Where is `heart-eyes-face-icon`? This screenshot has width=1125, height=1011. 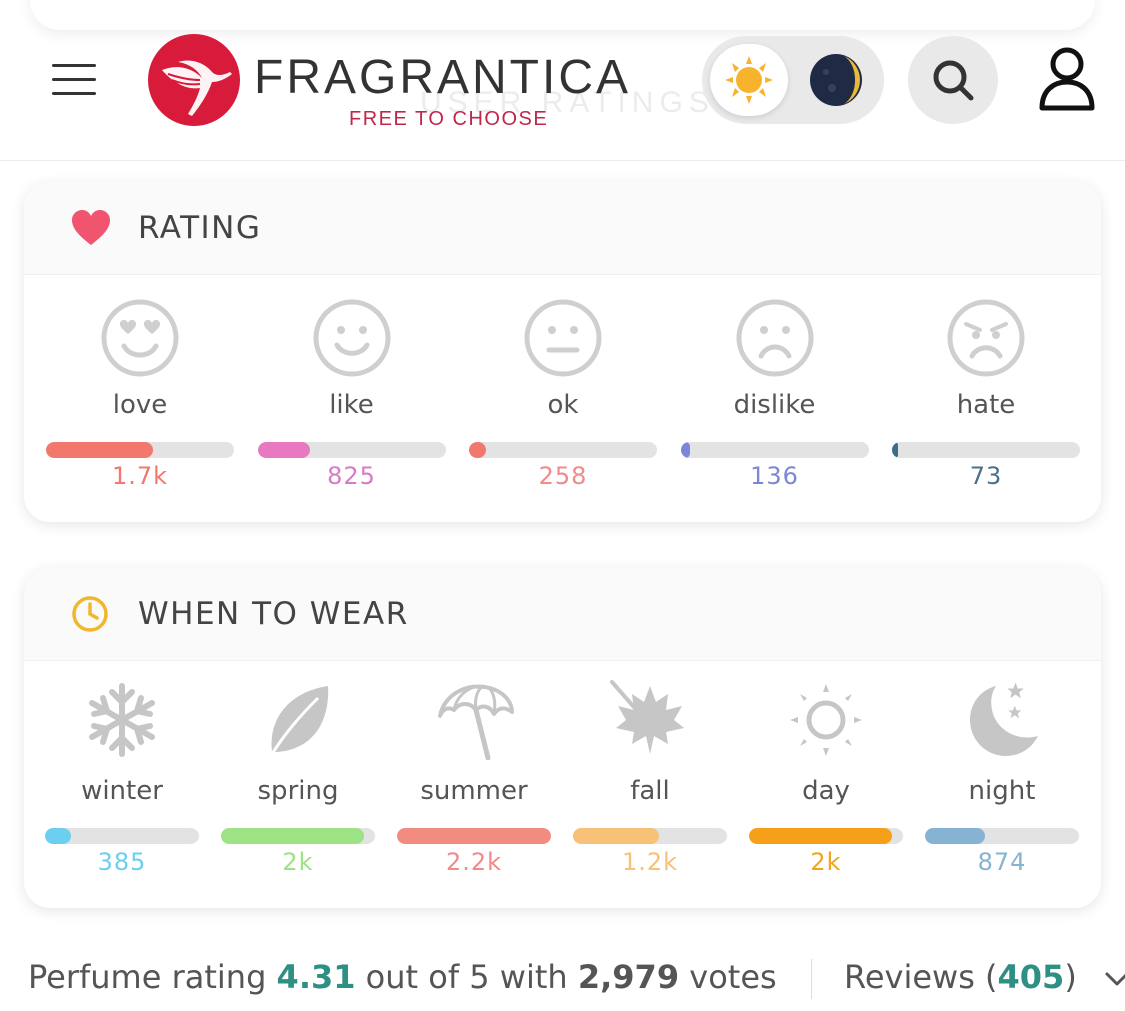 heart-eyes-face-icon is located at coordinates (140, 340).